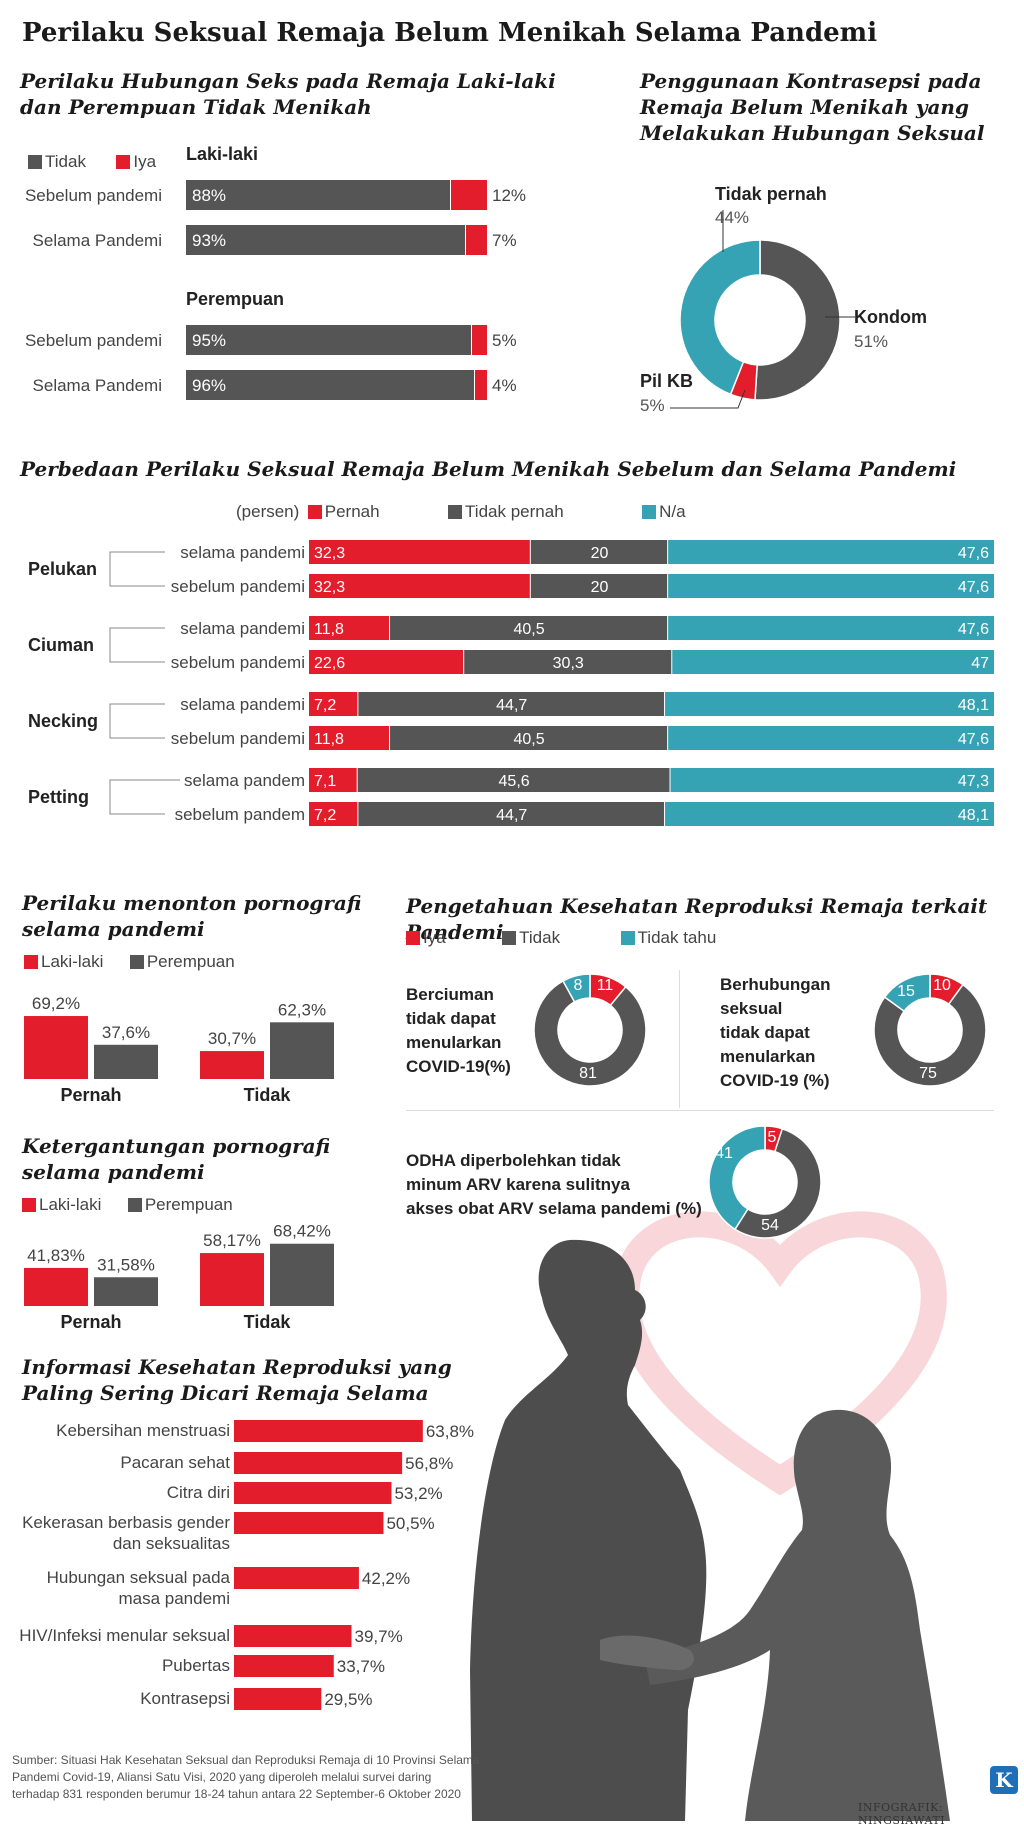  Describe the element at coordinates (724, 1153) in the screenshot. I see `slice-value: 41` at that location.